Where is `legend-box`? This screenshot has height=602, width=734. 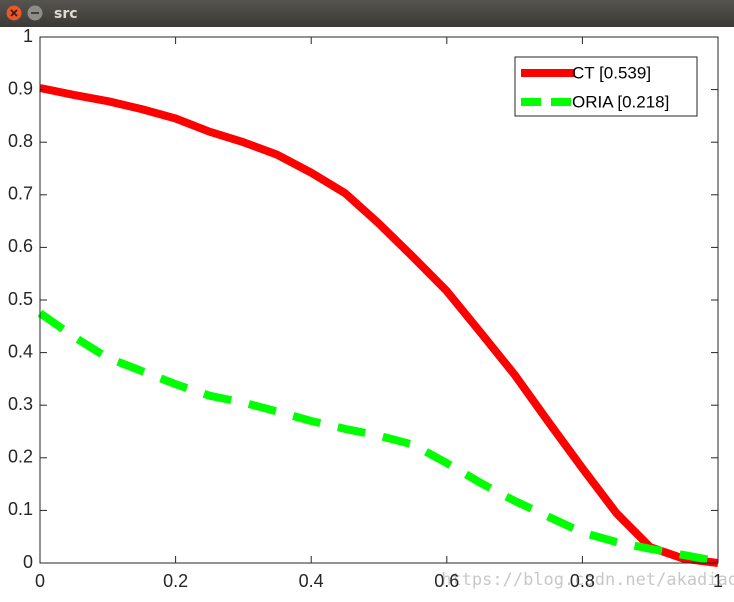
legend-box is located at coordinates (606, 86).